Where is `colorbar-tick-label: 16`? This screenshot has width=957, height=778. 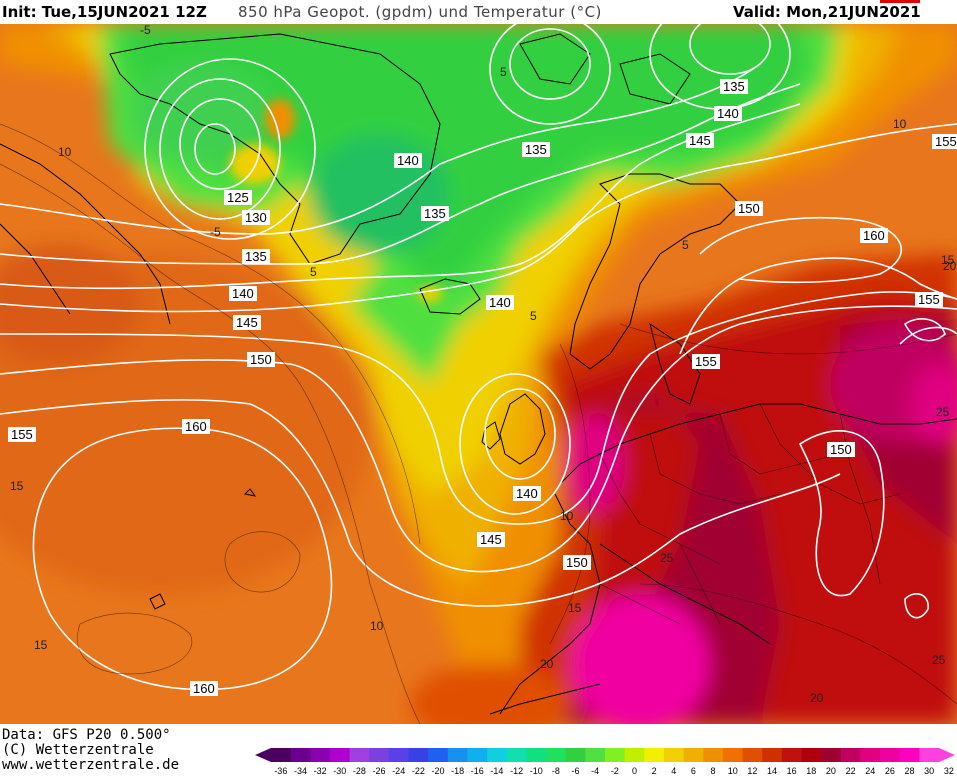
colorbar-tick-label: 16 is located at coordinates (792, 771).